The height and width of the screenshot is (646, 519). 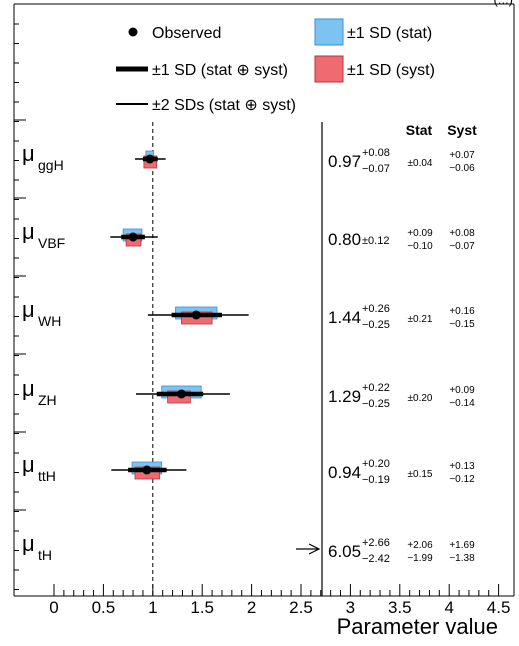 I want to click on legend-stat-label: ±1 SD (stat), so click(x=389, y=33).